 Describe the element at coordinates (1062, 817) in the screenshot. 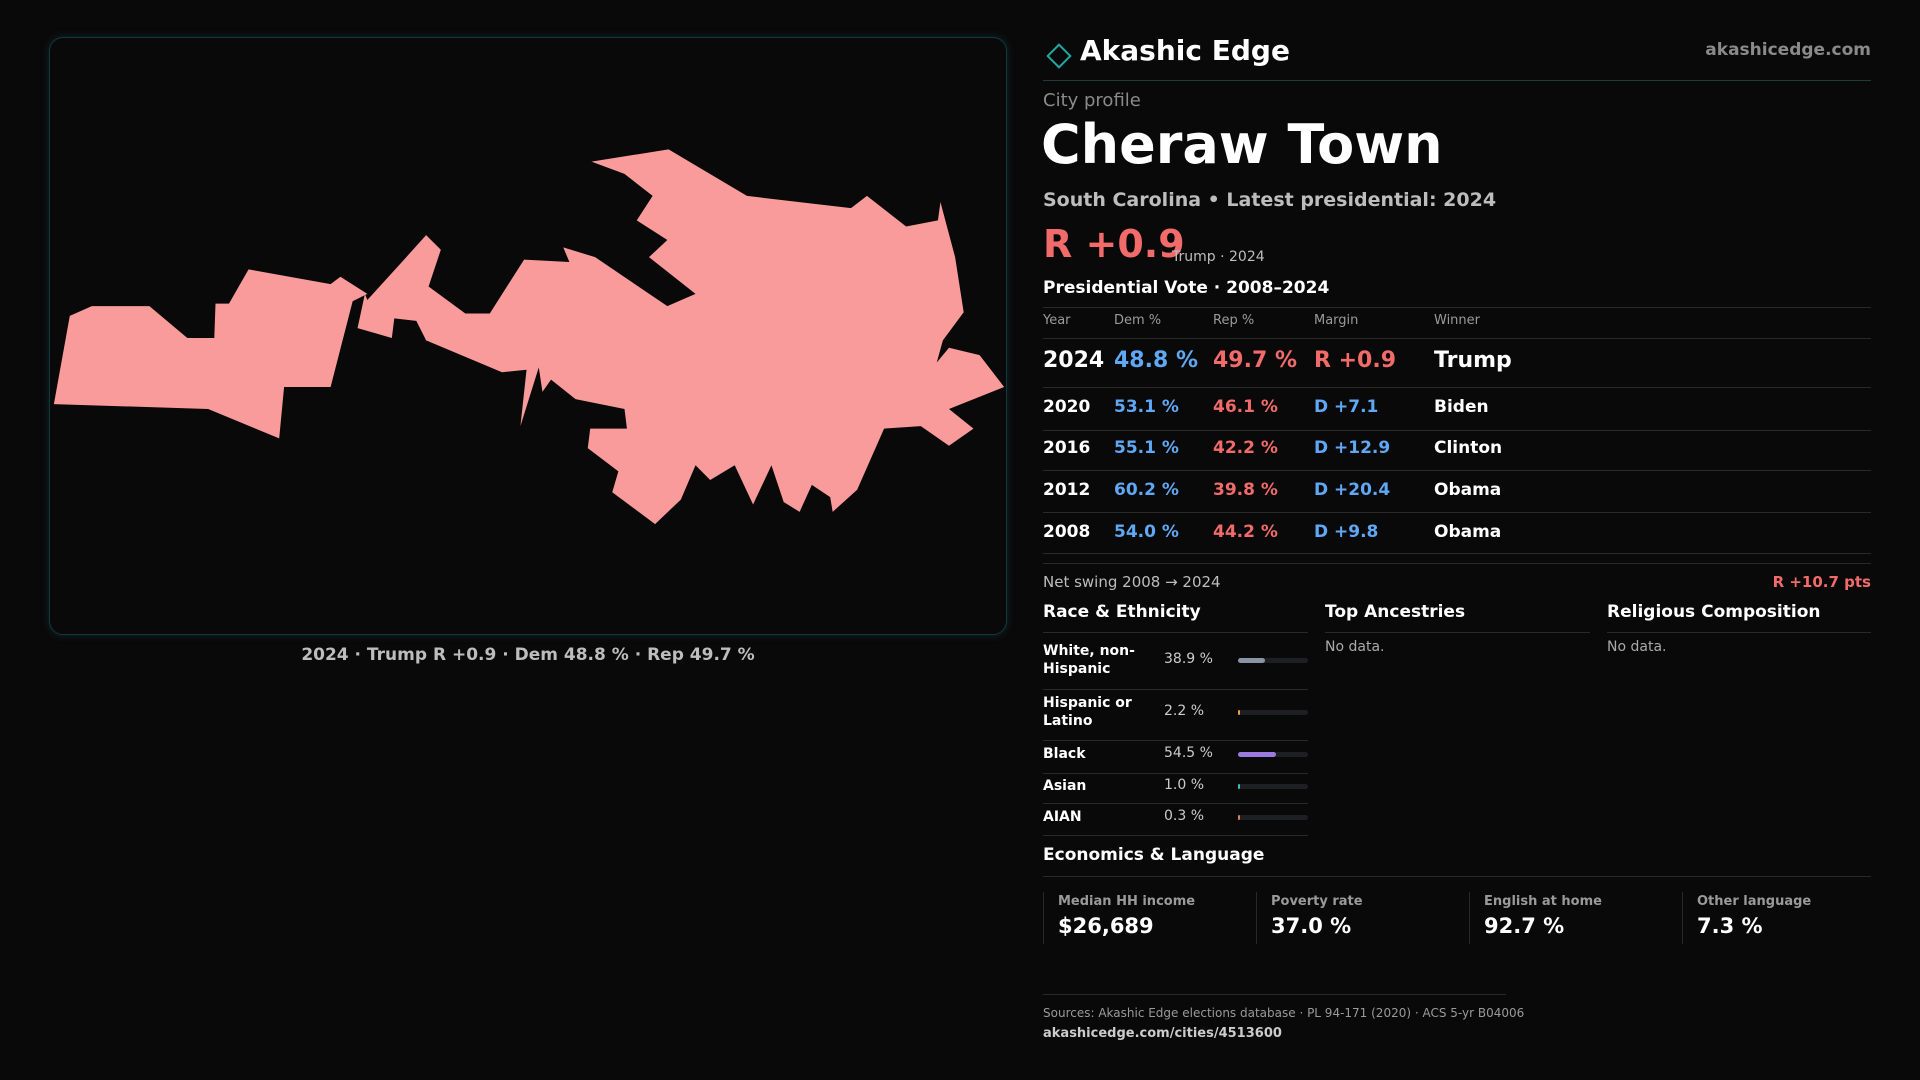

I see `race-name: AIAN` at that location.